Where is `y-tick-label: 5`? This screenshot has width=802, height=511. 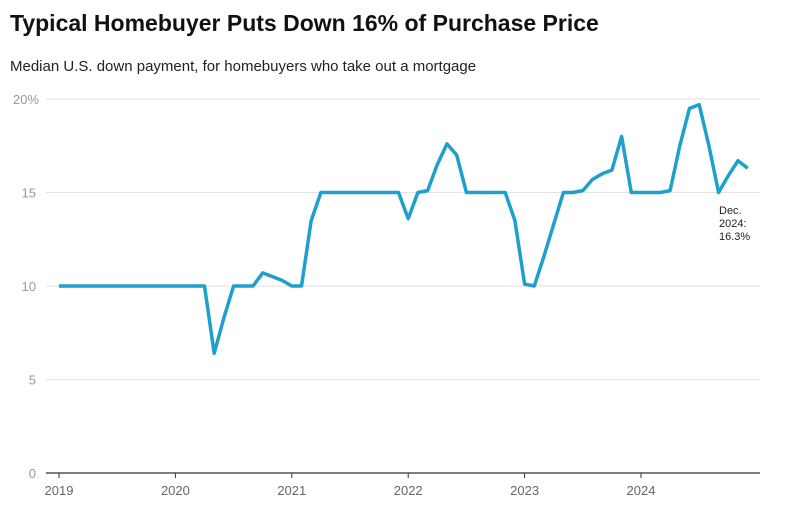 y-tick-label: 5 is located at coordinates (32, 380).